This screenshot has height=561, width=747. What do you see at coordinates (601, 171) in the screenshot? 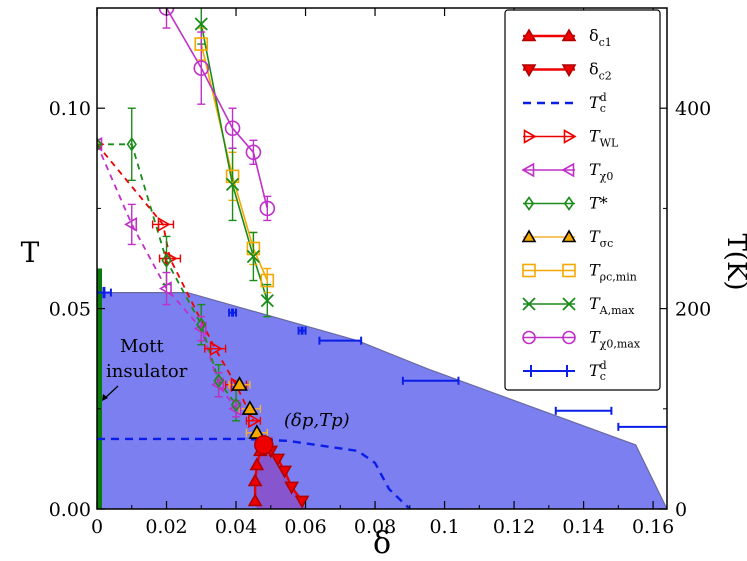
I see `legend-label: Tχ0` at bounding box center [601, 171].